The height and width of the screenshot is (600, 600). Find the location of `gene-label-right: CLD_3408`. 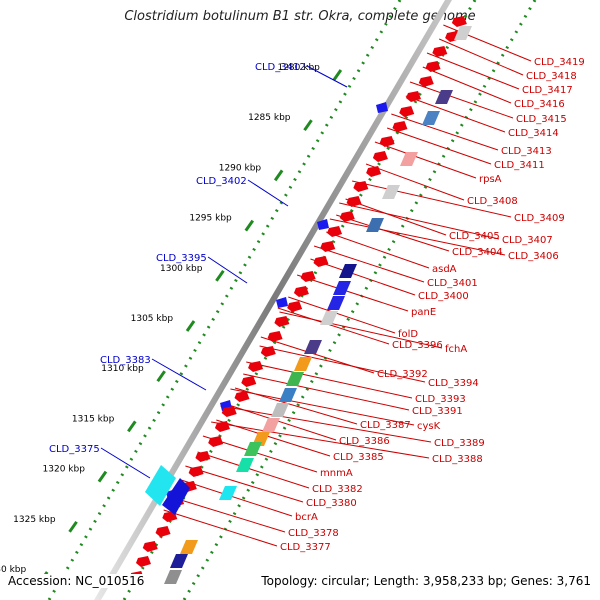

gene-label-right: CLD_3408 is located at coordinates (492, 201).